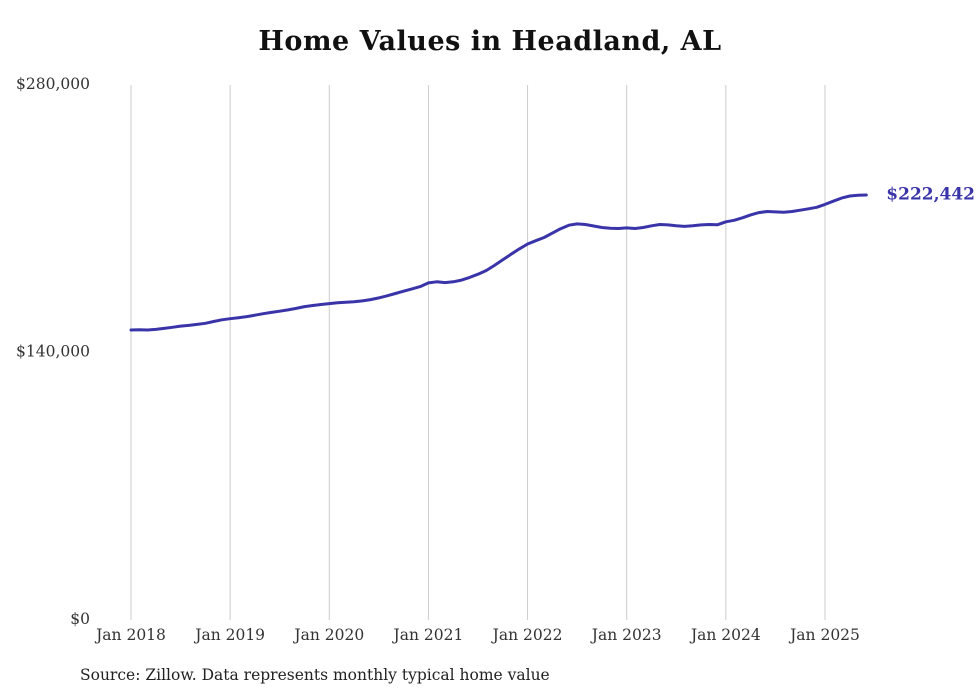  What do you see at coordinates (328, 635) in the screenshot?
I see `x-axis-tick-label: Jan 2020` at bounding box center [328, 635].